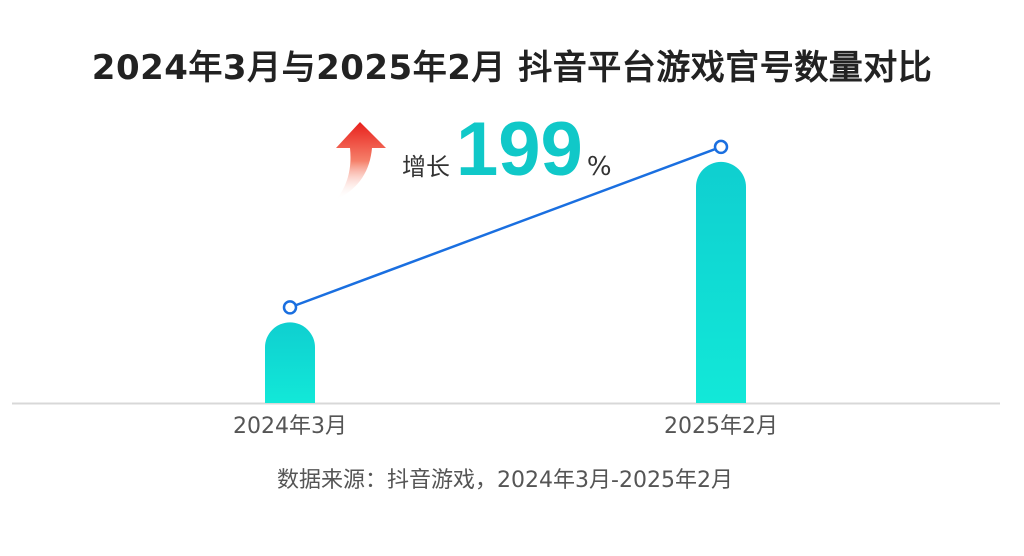 Image resolution: width=1024 pixels, height=556 pixels. I want to click on data-source-note: 数据来源：抖音游戏，2024年3月-2025年2月, so click(505, 480).